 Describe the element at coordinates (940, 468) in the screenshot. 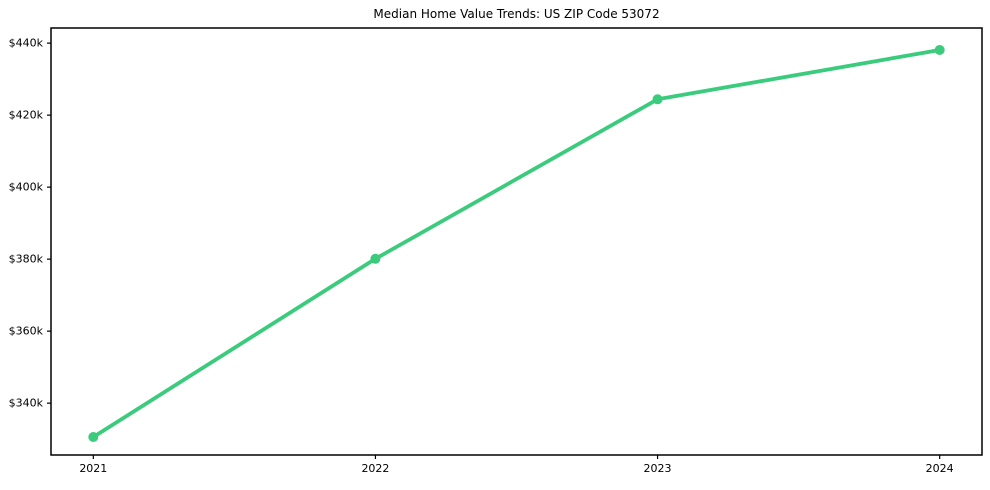

I see `x-tick-label: 2024` at that location.